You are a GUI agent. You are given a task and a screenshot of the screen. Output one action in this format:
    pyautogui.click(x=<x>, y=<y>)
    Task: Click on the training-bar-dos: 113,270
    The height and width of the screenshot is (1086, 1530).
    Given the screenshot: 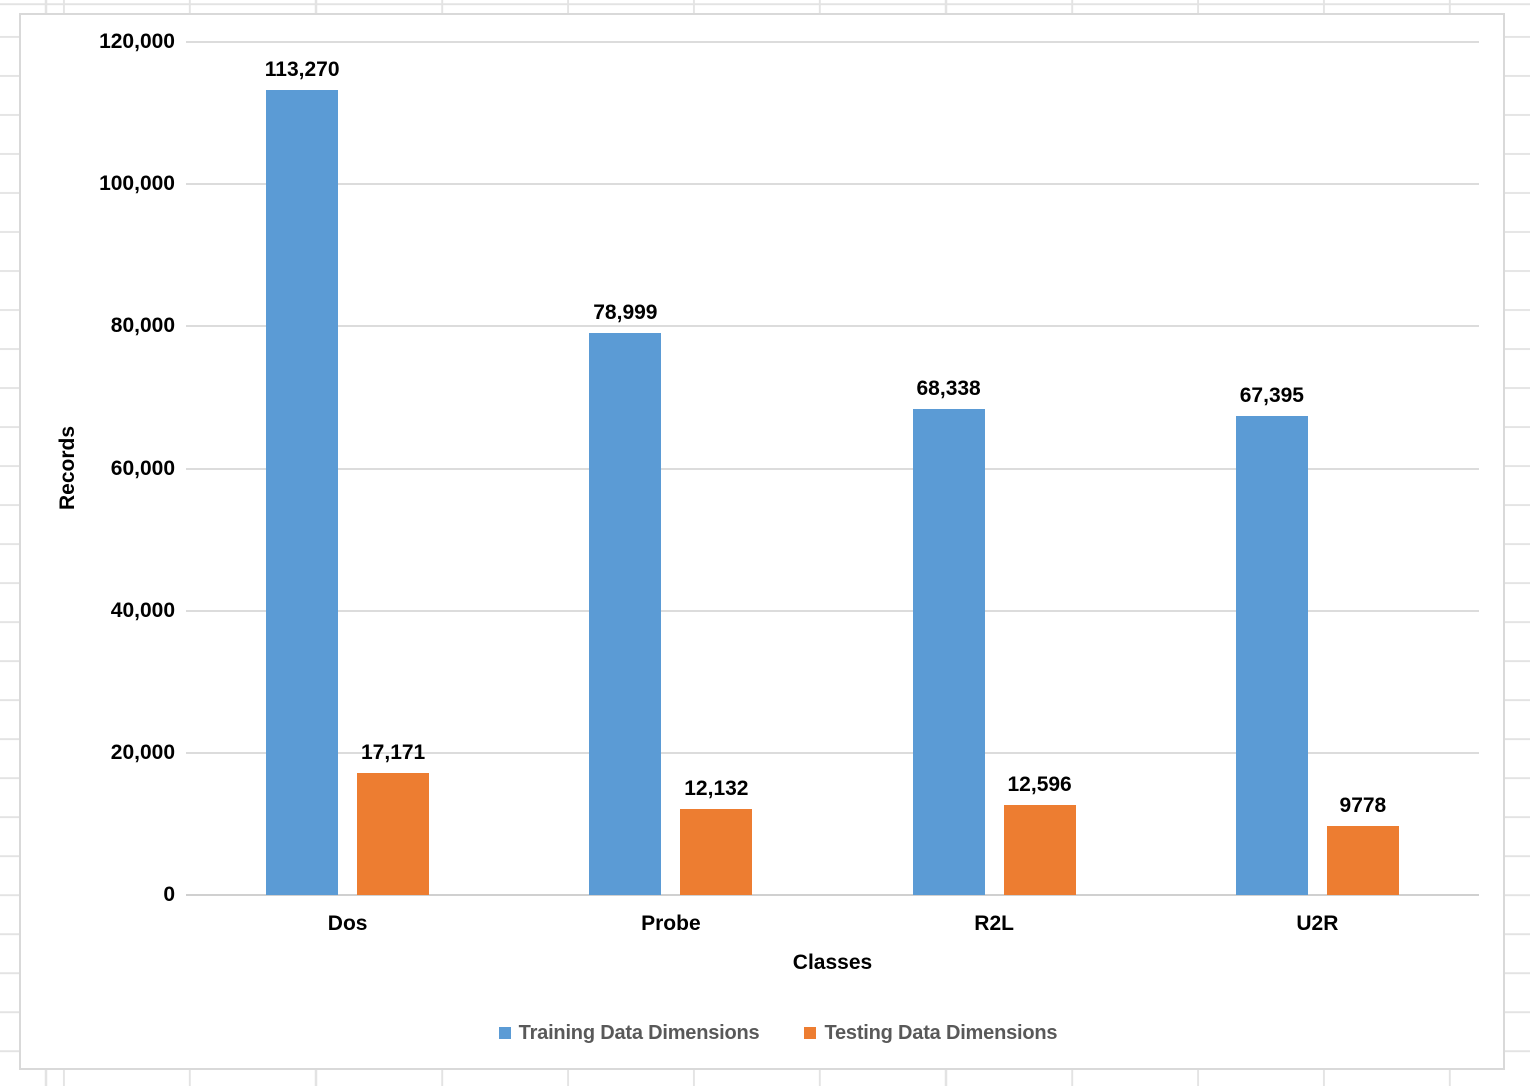 What is the action you would take?
    pyautogui.click(x=302, y=476)
    